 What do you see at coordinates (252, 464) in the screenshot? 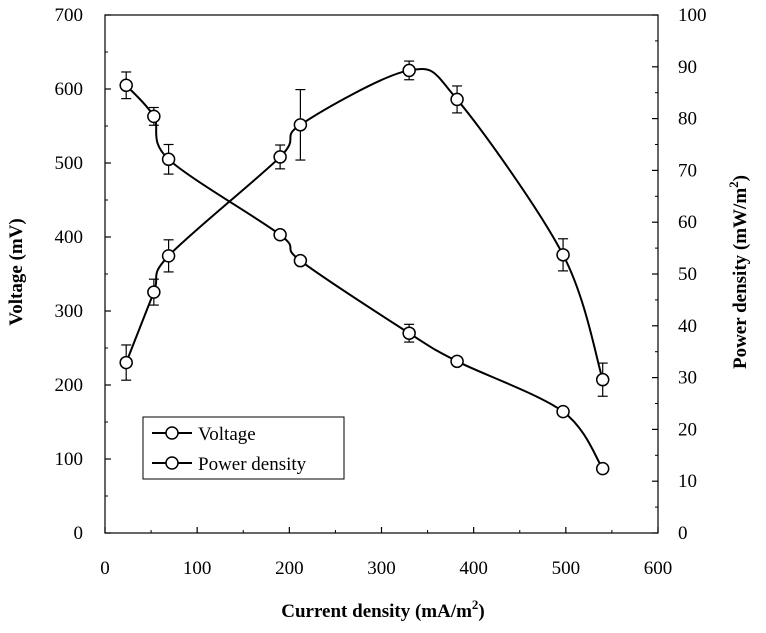
I see `legend-power-label: Power density` at bounding box center [252, 464].